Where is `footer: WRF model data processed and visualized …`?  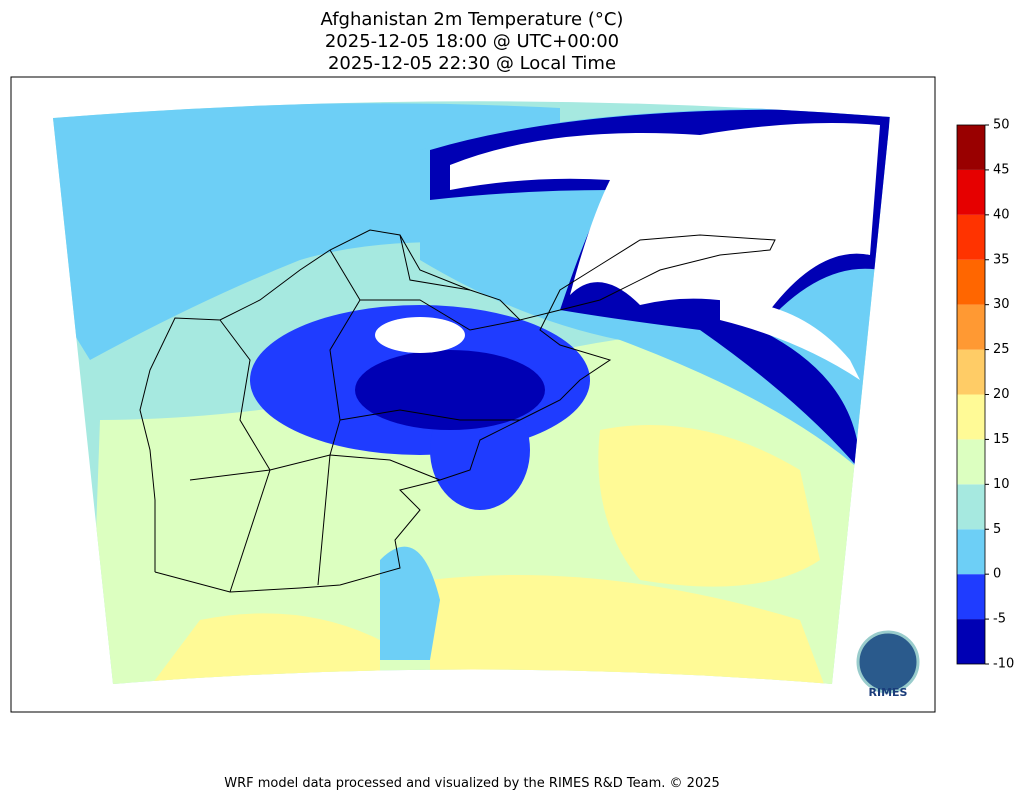
footer: WRF model data processed and visualized … is located at coordinates (472, 783).